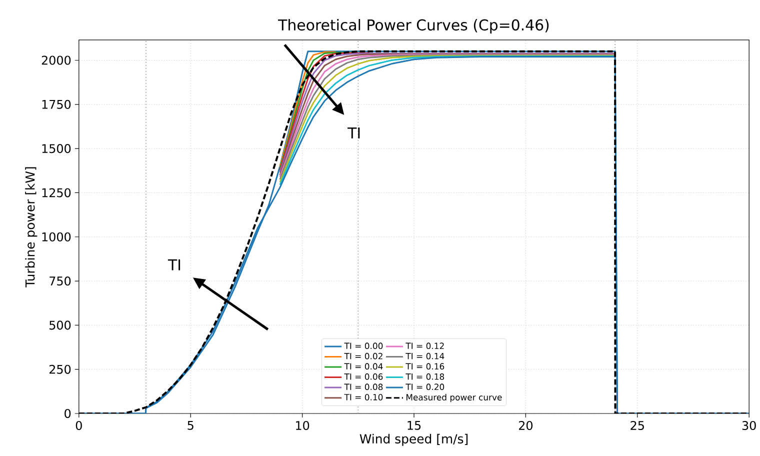  Describe the element at coordinates (363, 397) in the screenshot. I see `legend-label: TI = 0.10` at that location.